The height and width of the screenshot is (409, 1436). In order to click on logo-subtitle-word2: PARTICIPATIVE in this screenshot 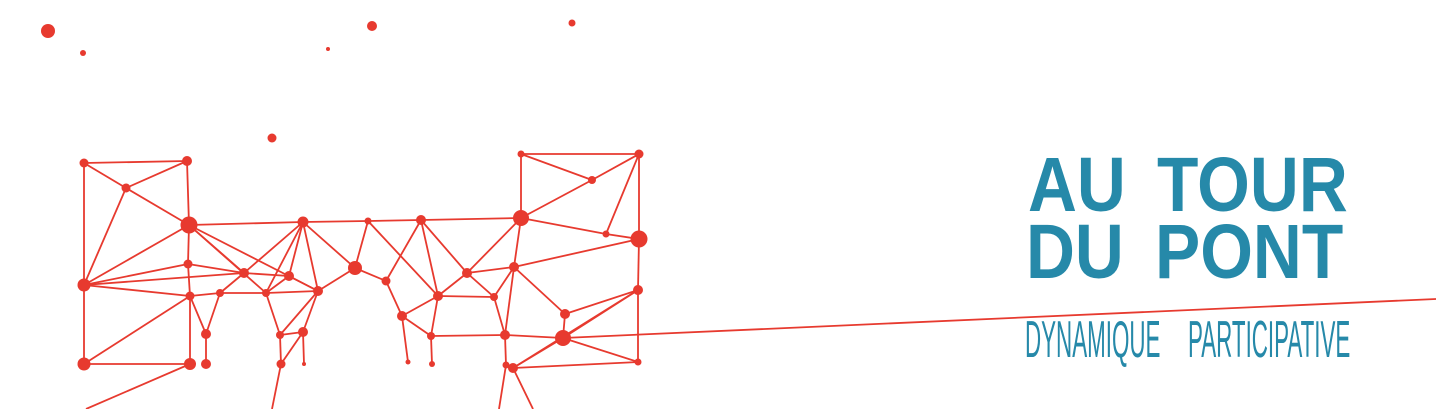, I will do `click(1269, 340)`.